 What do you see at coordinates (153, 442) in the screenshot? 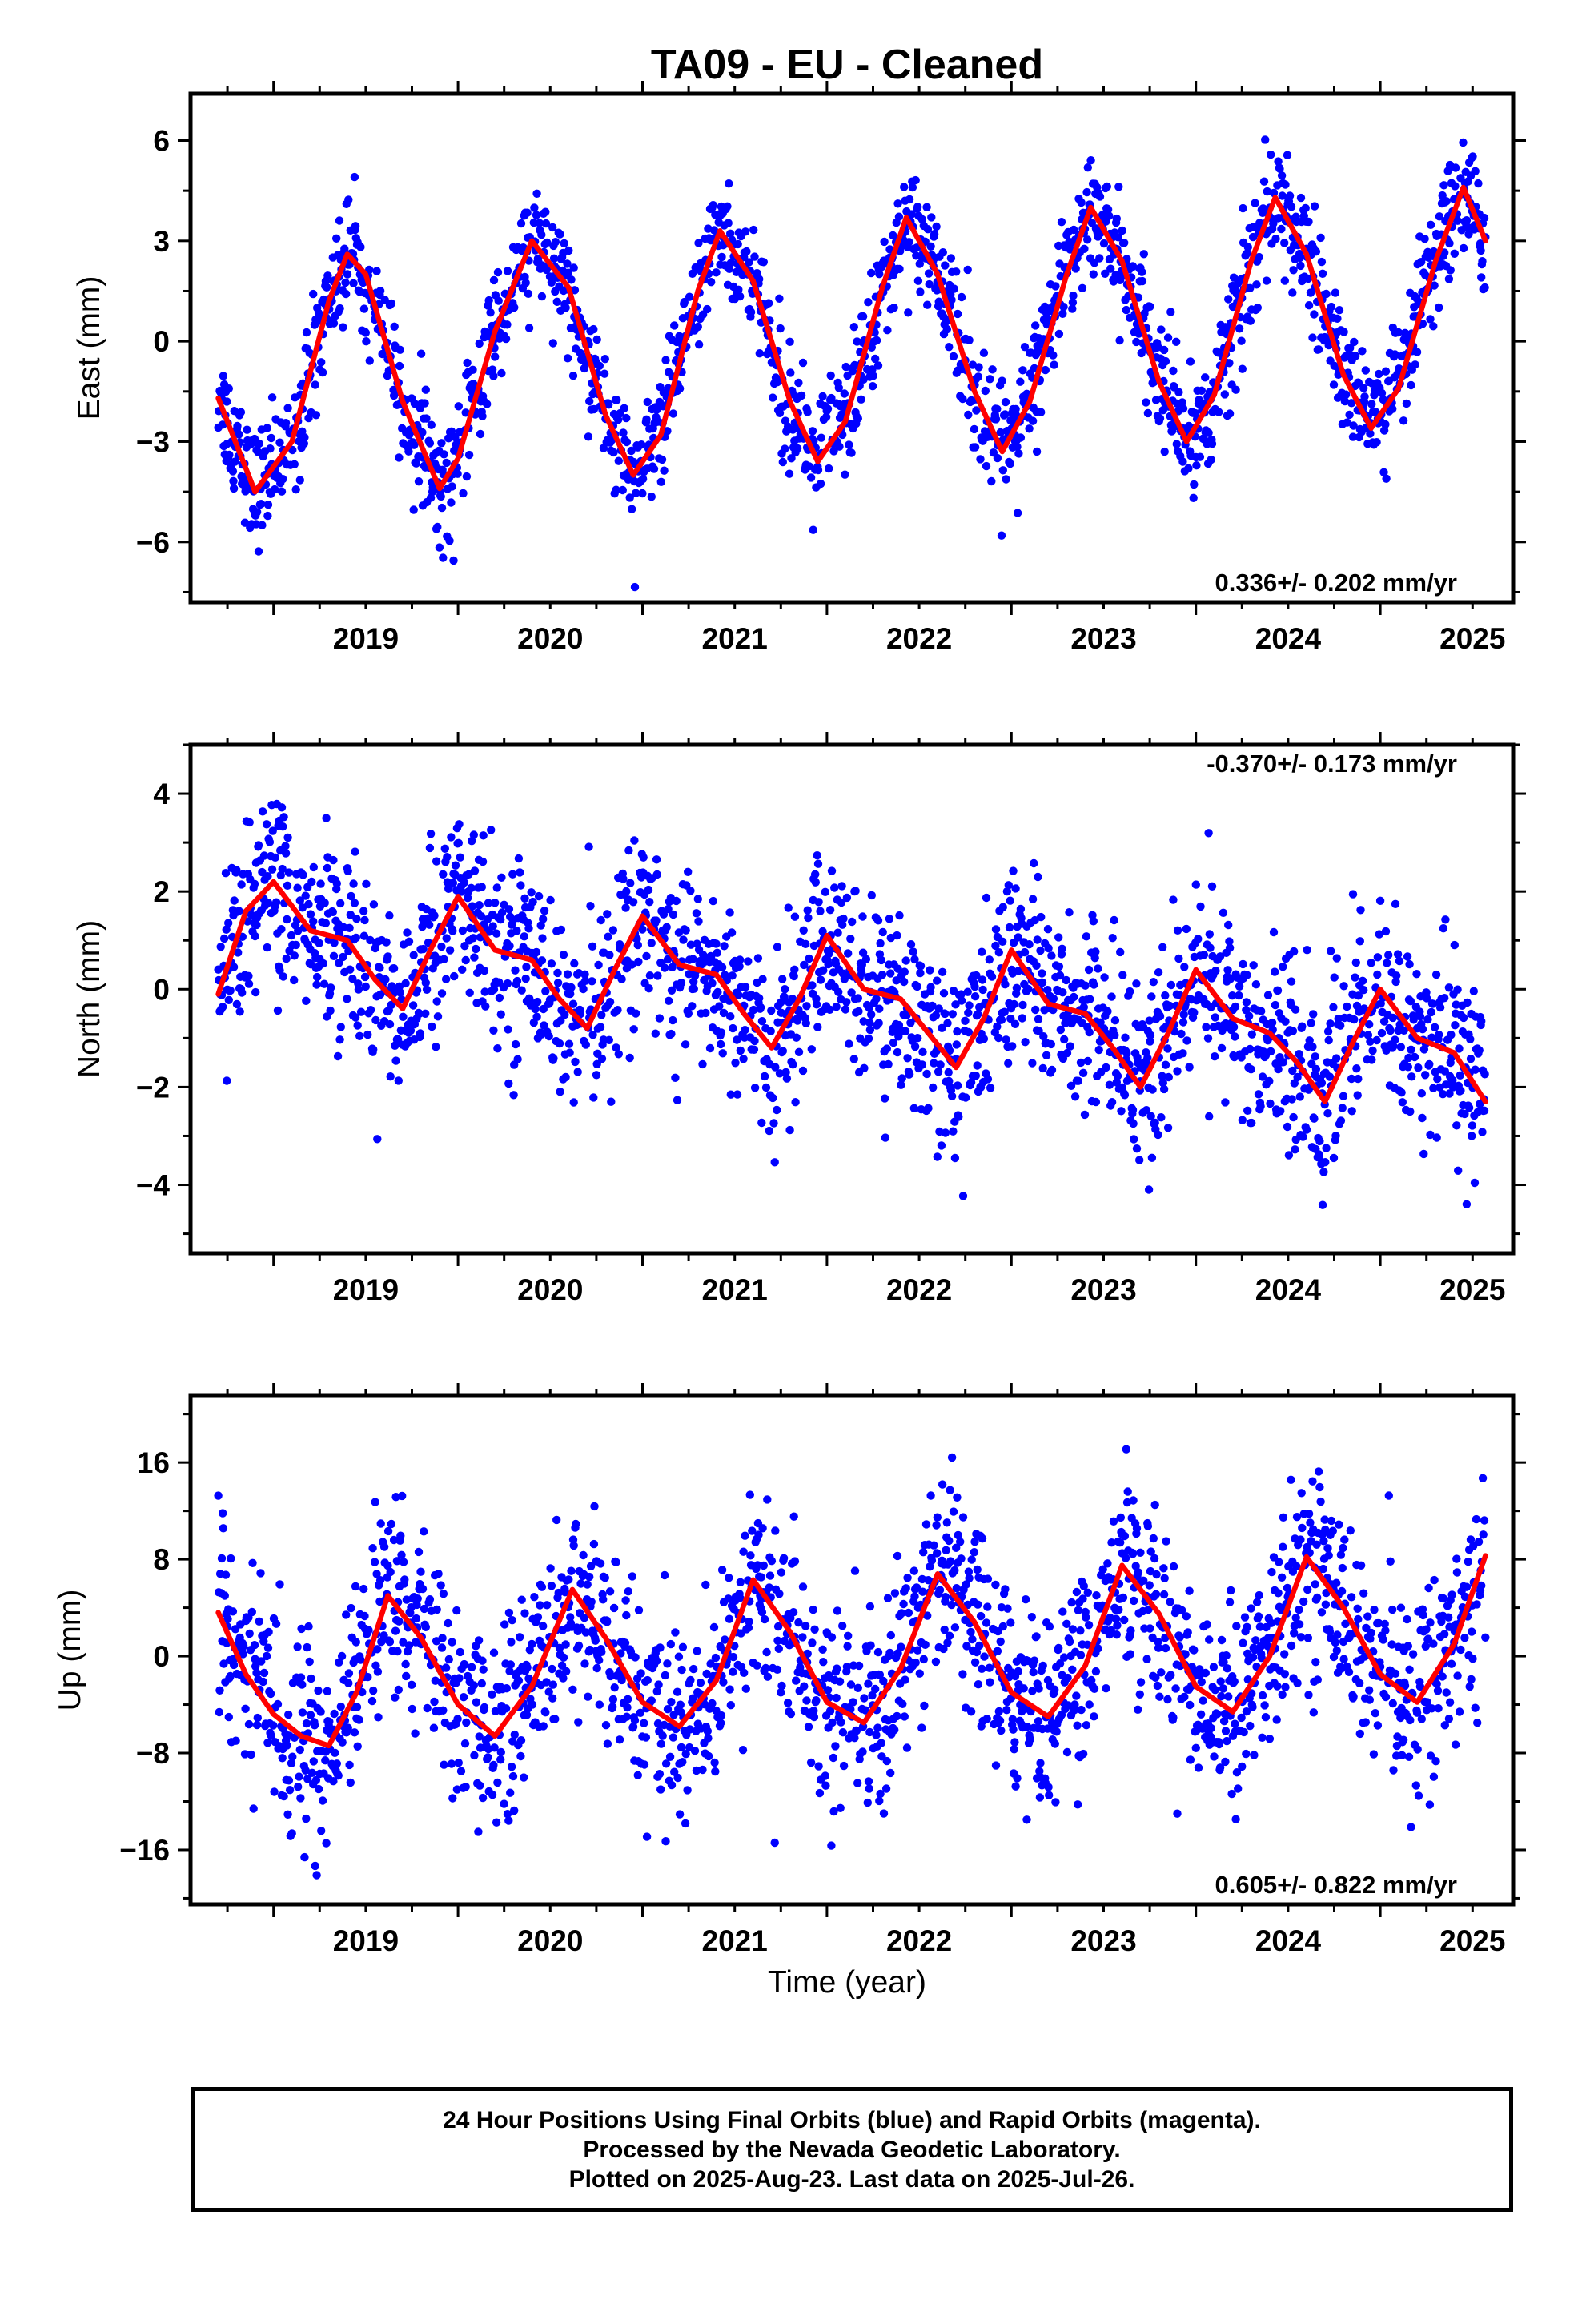
I see `y-tick-label: −3` at bounding box center [153, 442].